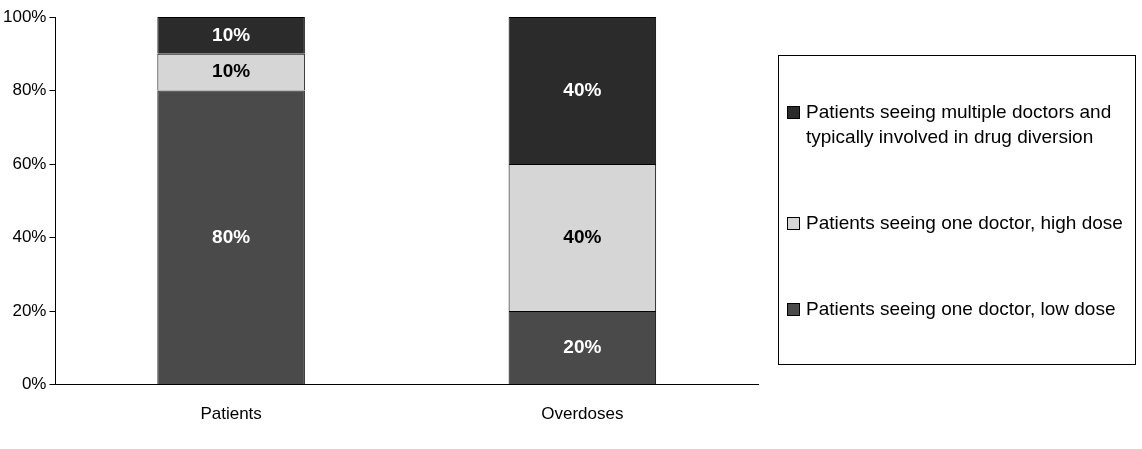 The height and width of the screenshot is (449, 1142). What do you see at coordinates (34, 384) in the screenshot?
I see `y-tick-label: 0%` at bounding box center [34, 384].